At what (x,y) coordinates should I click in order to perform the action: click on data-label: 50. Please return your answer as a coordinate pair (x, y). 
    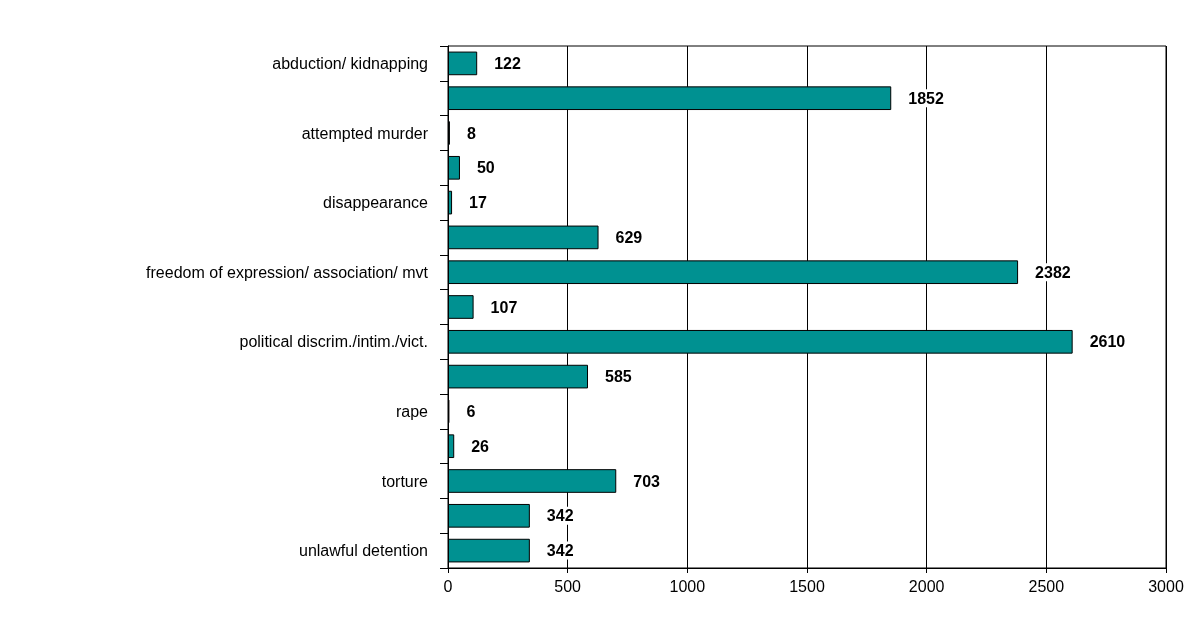
    Looking at the image, I should click on (485, 168).